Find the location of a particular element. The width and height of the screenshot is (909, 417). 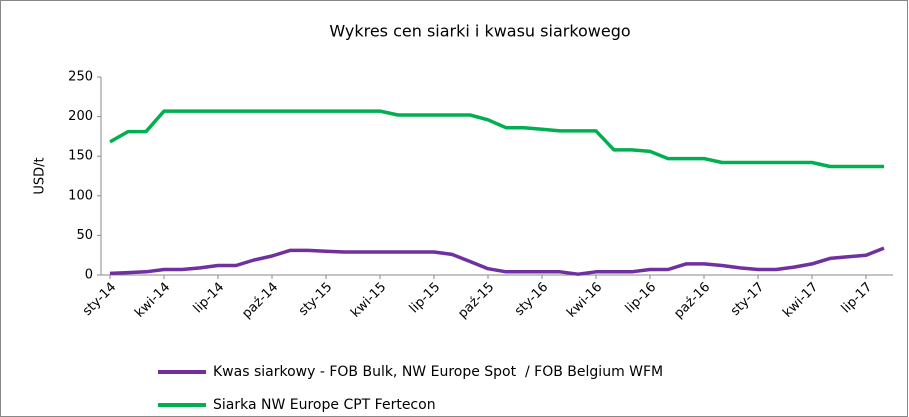

y-tick-label: 150 is located at coordinates (80, 156).